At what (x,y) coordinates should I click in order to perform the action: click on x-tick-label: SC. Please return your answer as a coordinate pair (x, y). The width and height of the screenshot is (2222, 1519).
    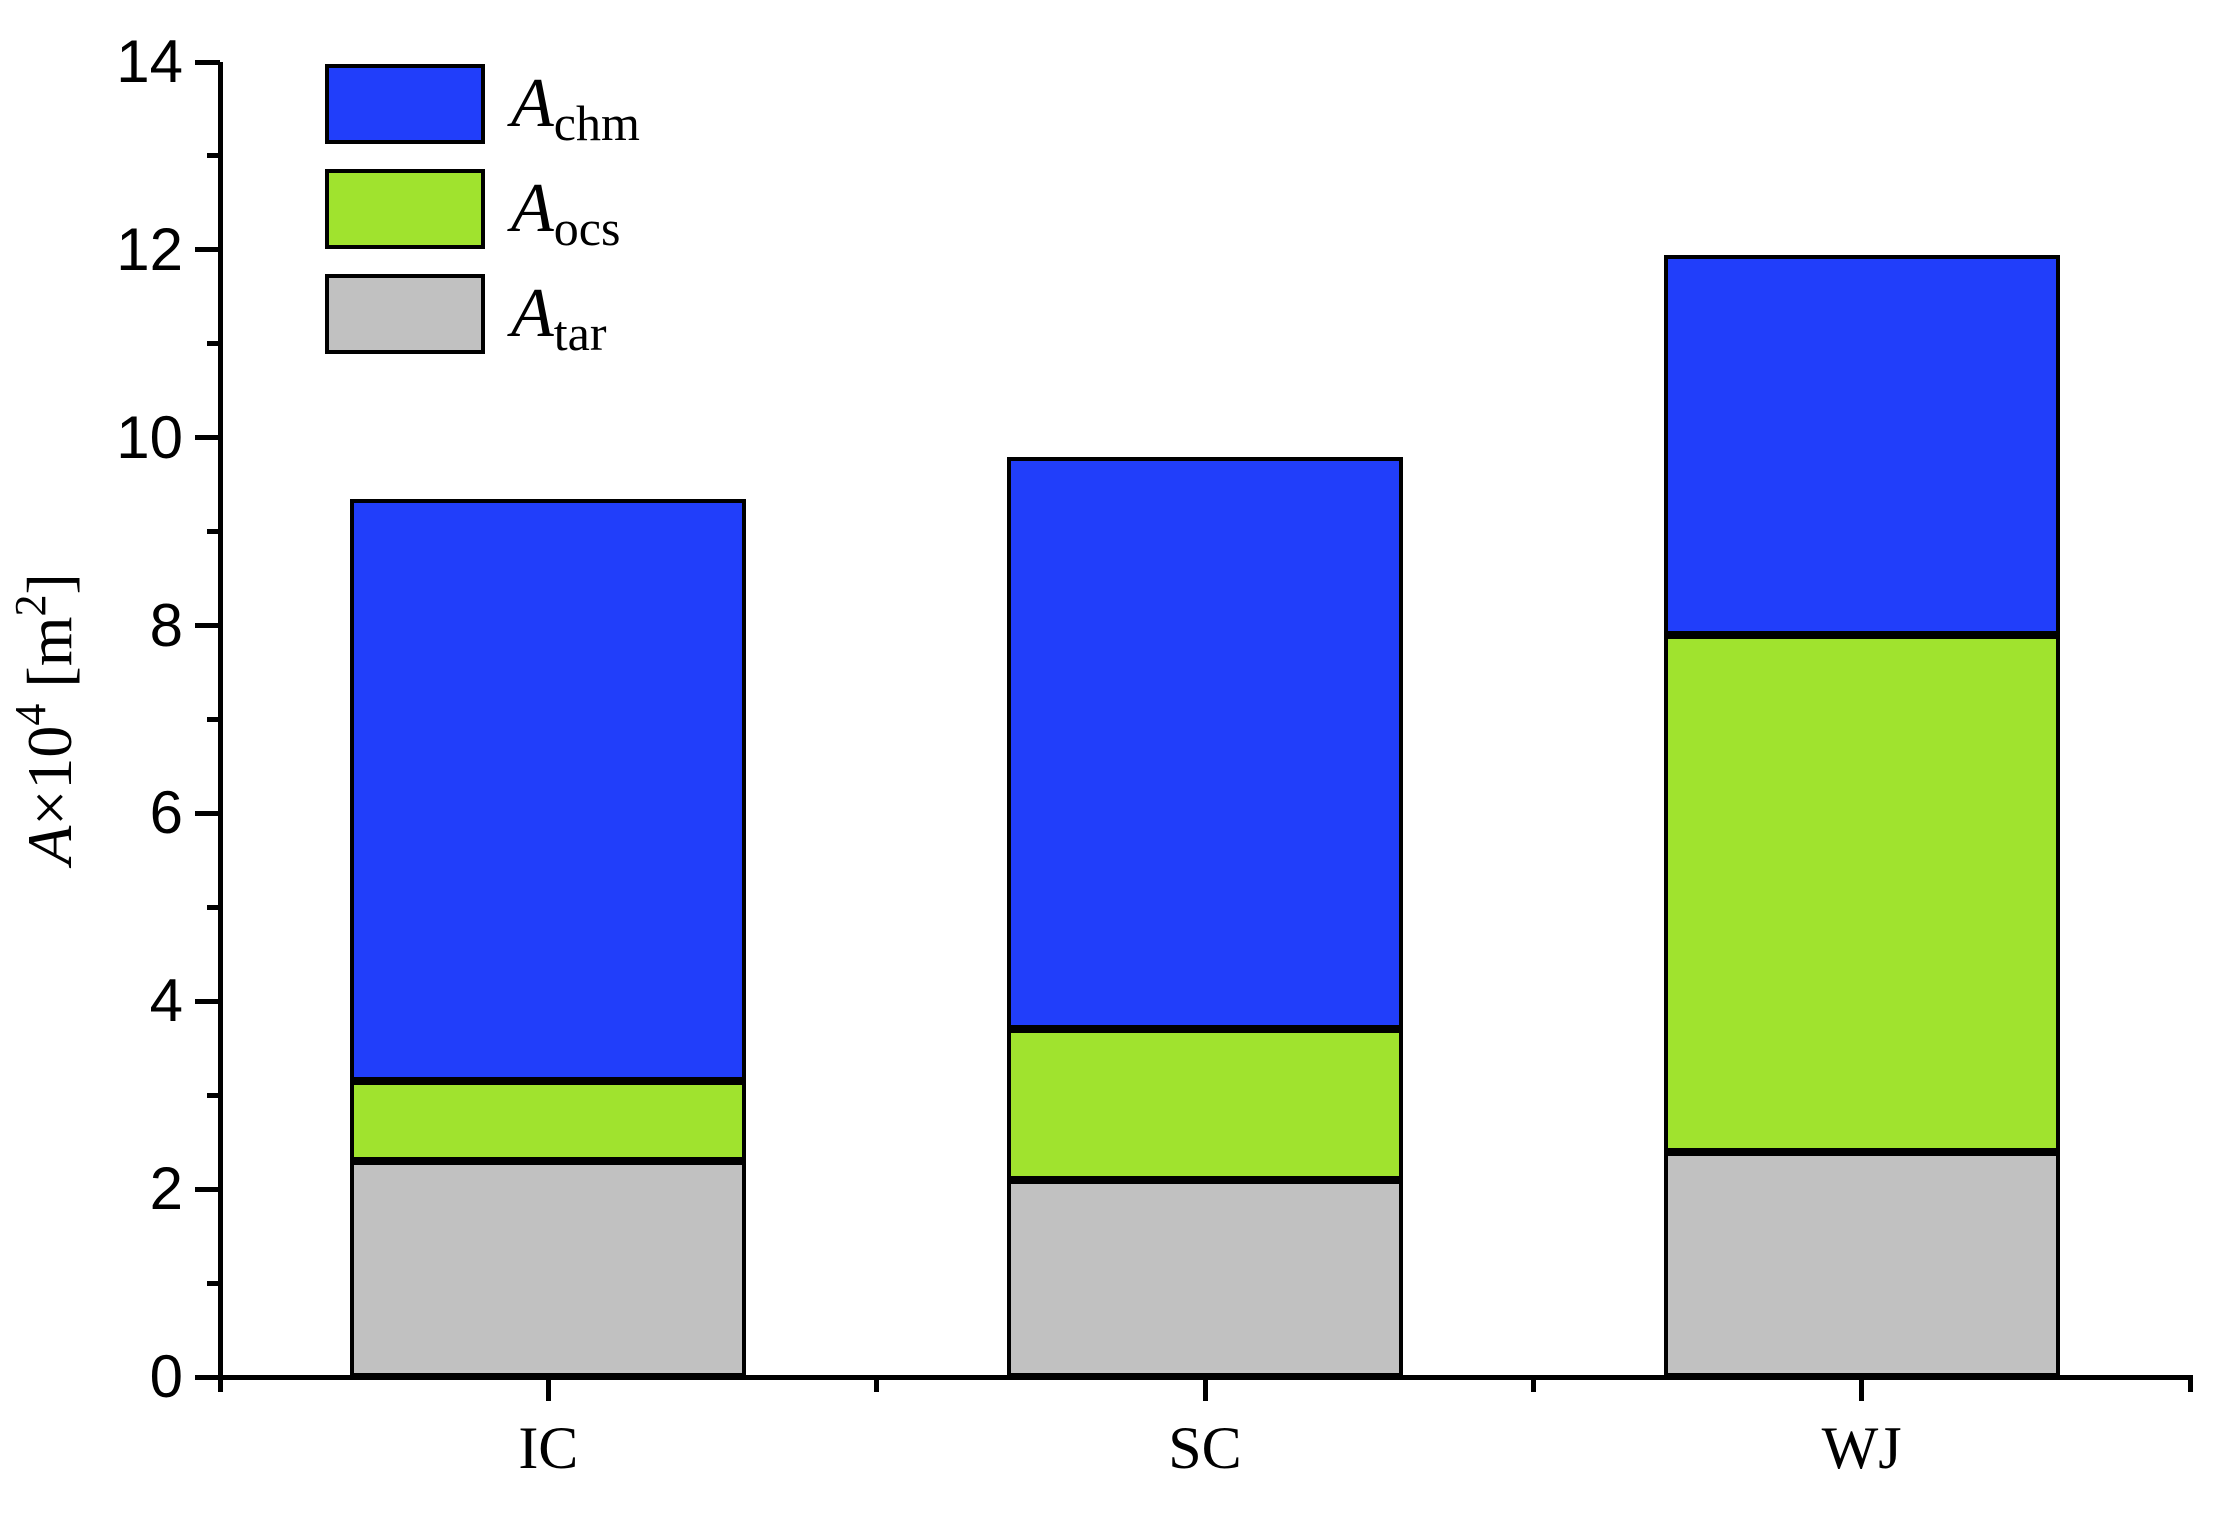
    Looking at the image, I should click on (1205, 1448).